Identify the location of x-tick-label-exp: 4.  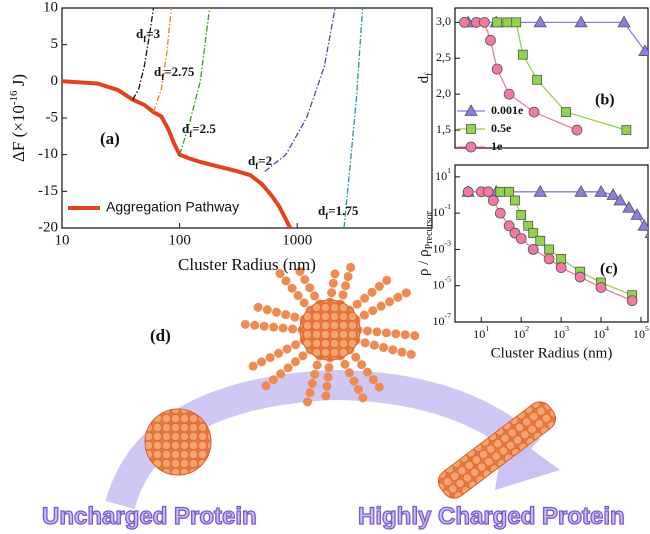
(607, 328).